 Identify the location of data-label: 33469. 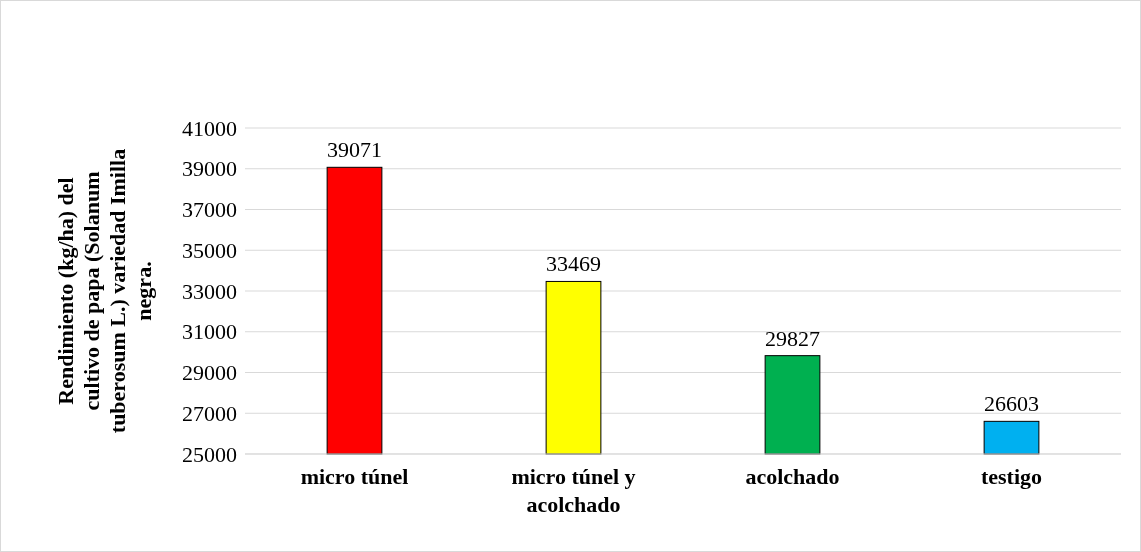
(573, 264).